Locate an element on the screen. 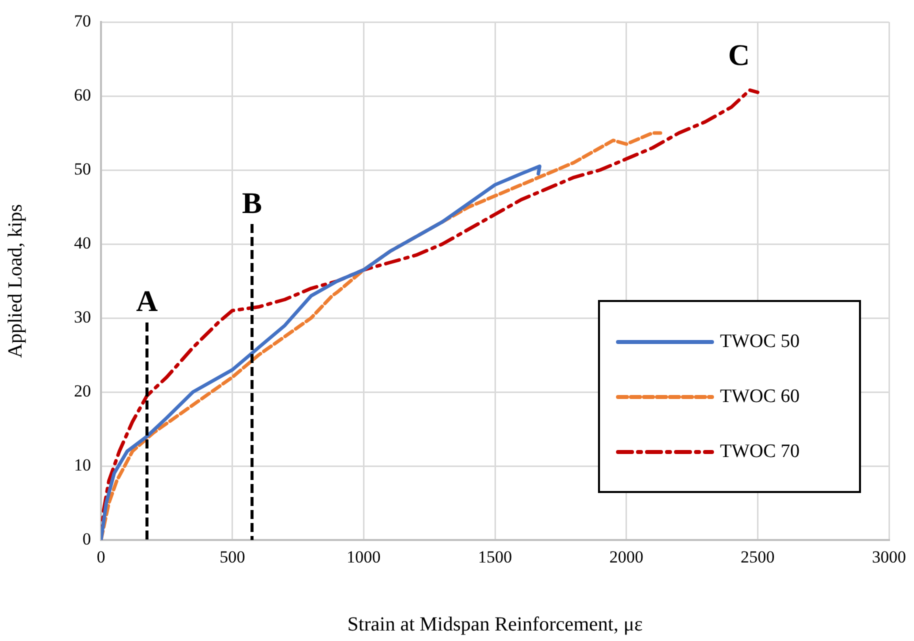  ref-line-label: A is located at coordinates (147, 301).